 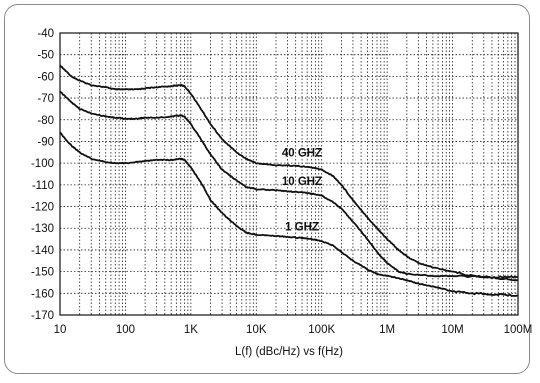 I want to click on y-tick-label: -120, so click(x=42, y=208).